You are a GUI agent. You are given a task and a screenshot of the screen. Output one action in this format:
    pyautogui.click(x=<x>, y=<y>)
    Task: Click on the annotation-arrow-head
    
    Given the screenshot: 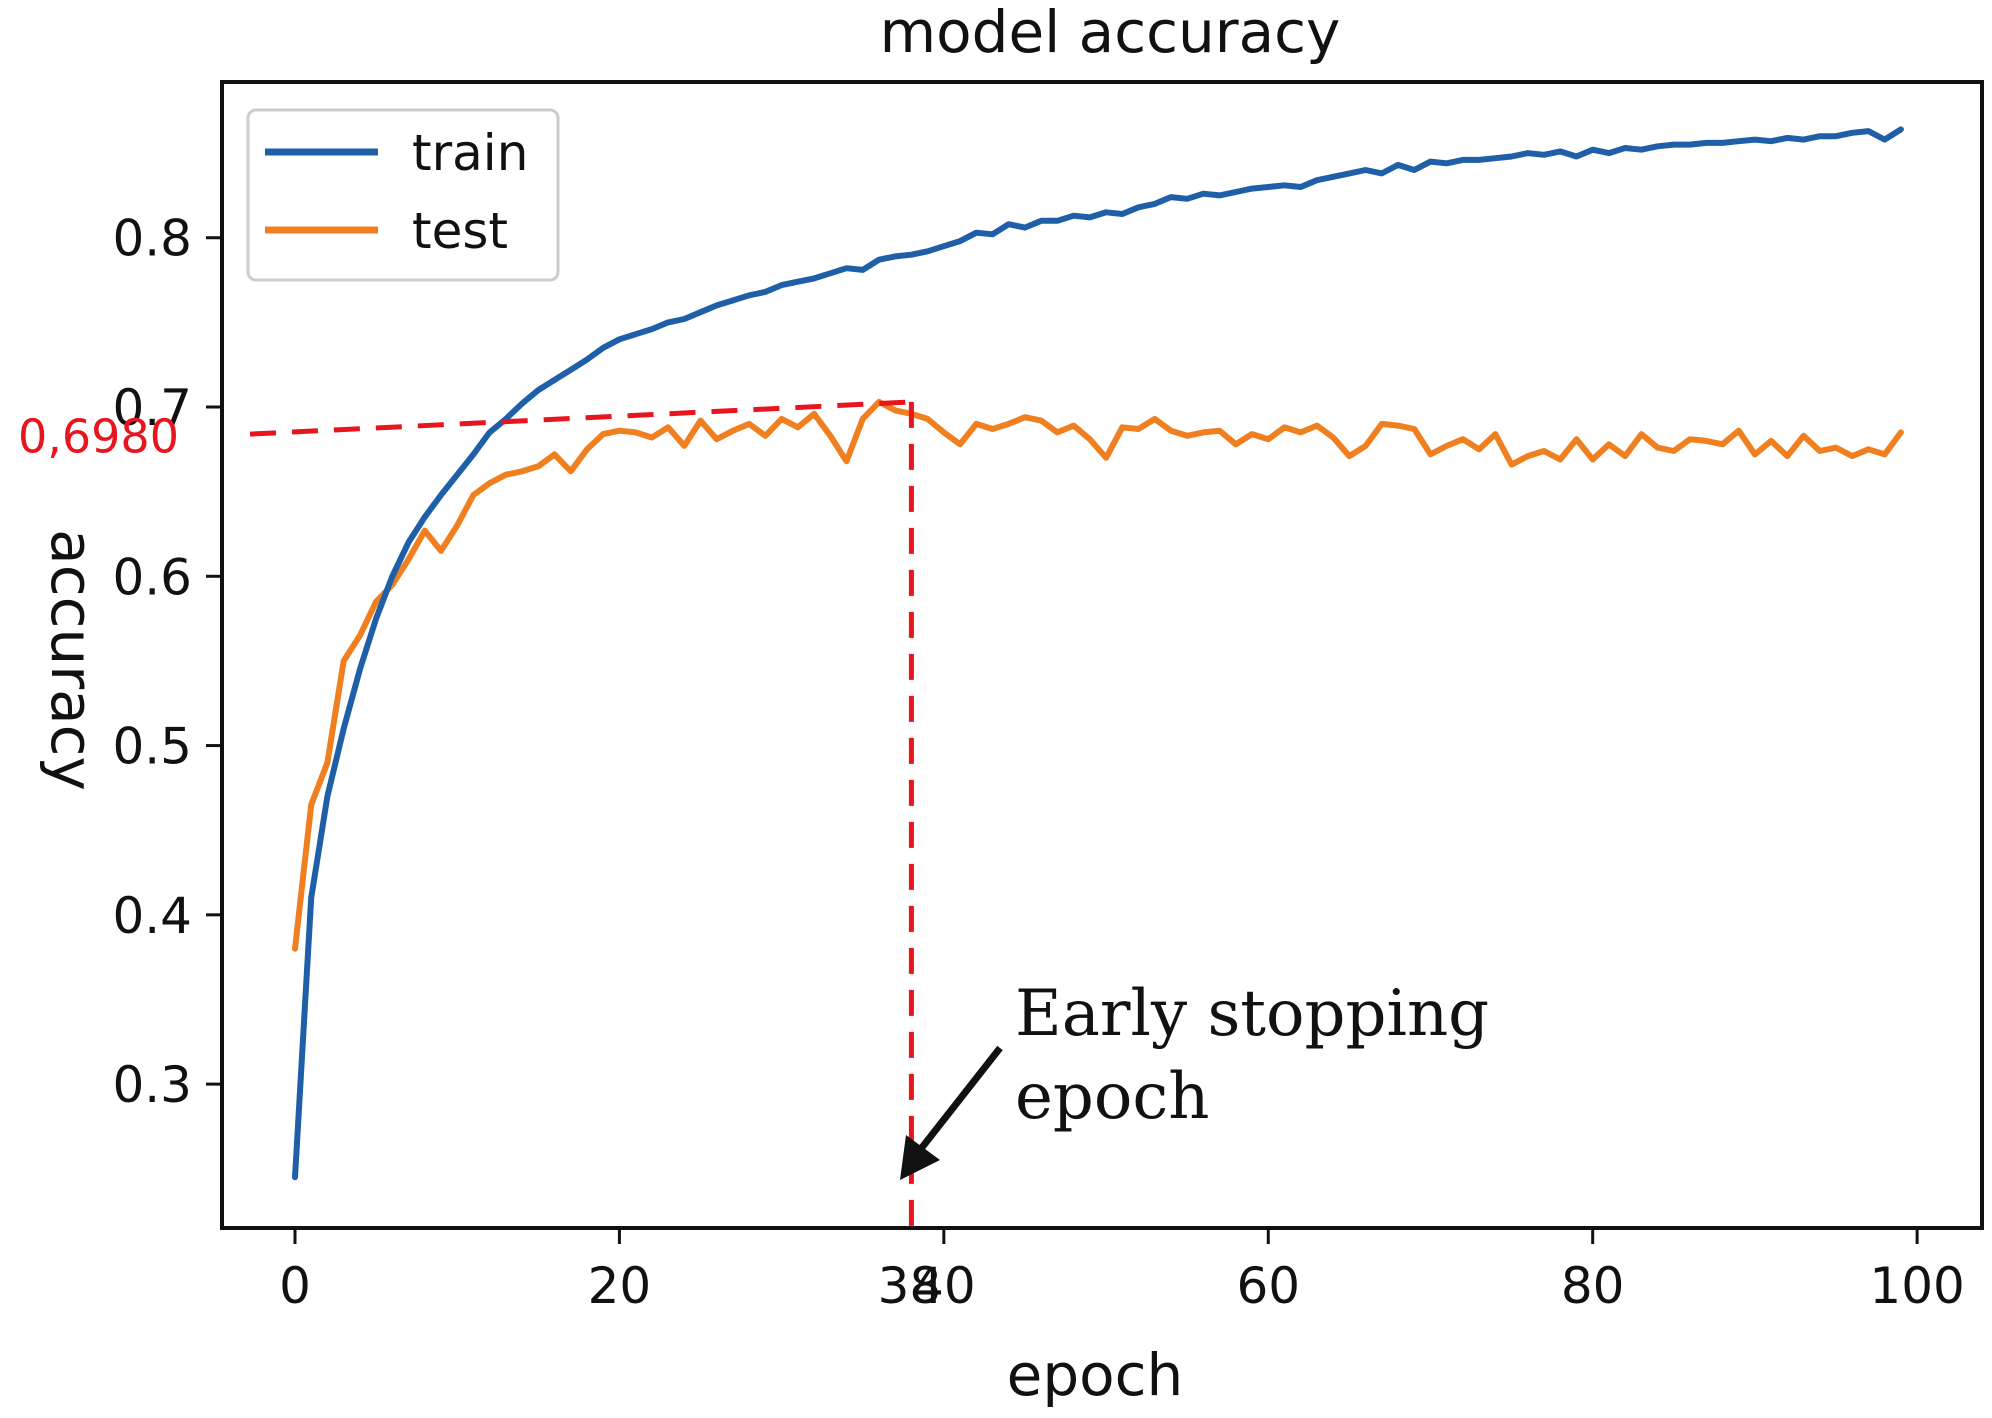 What is the action you would take?
    pyautogui.click(x=920, y=1157)
    